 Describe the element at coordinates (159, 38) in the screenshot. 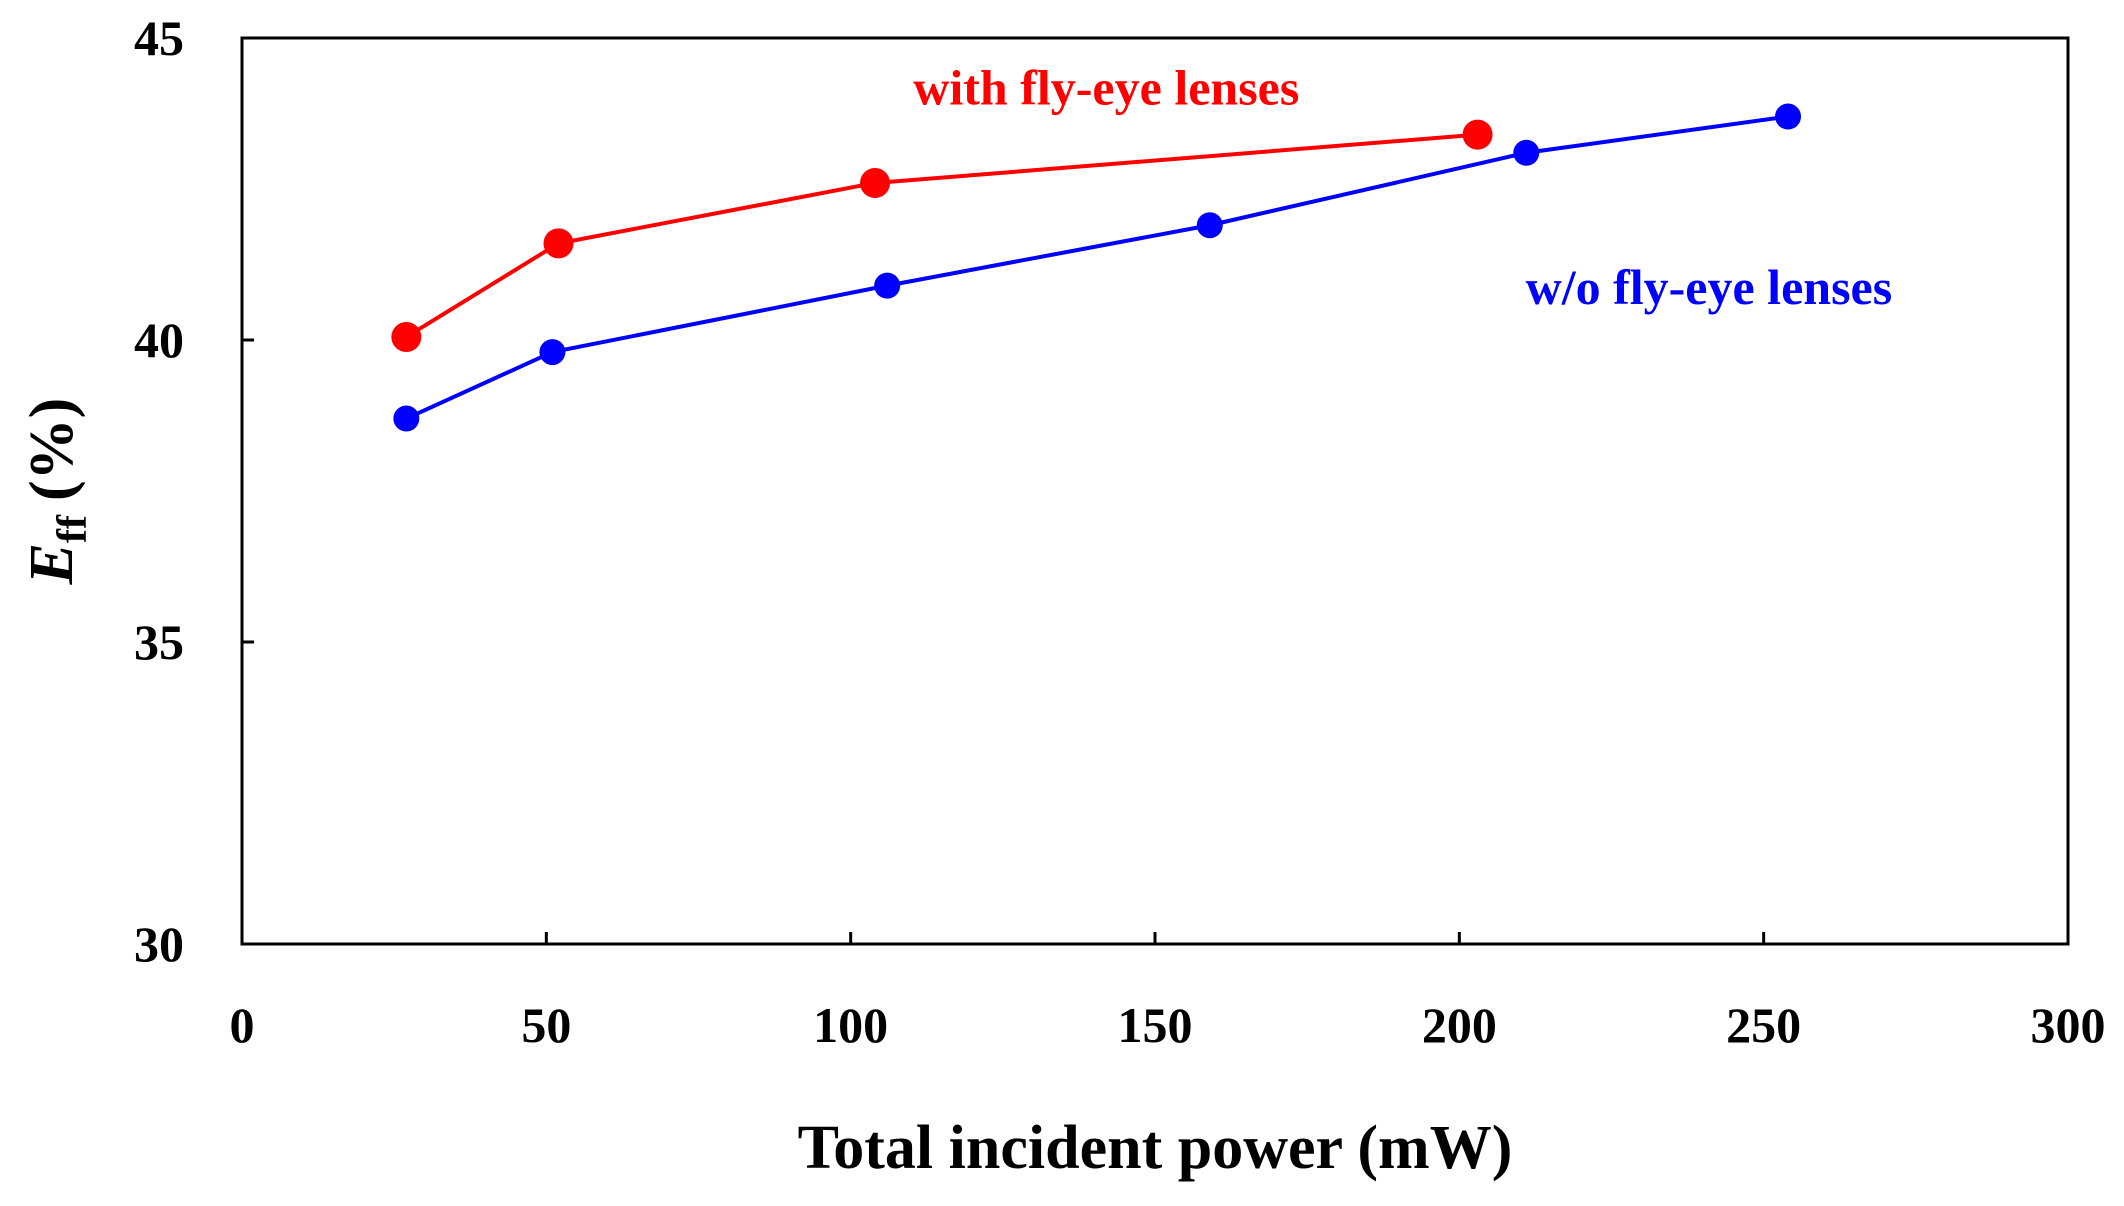

I see `y-tick-label: 45` at that location.